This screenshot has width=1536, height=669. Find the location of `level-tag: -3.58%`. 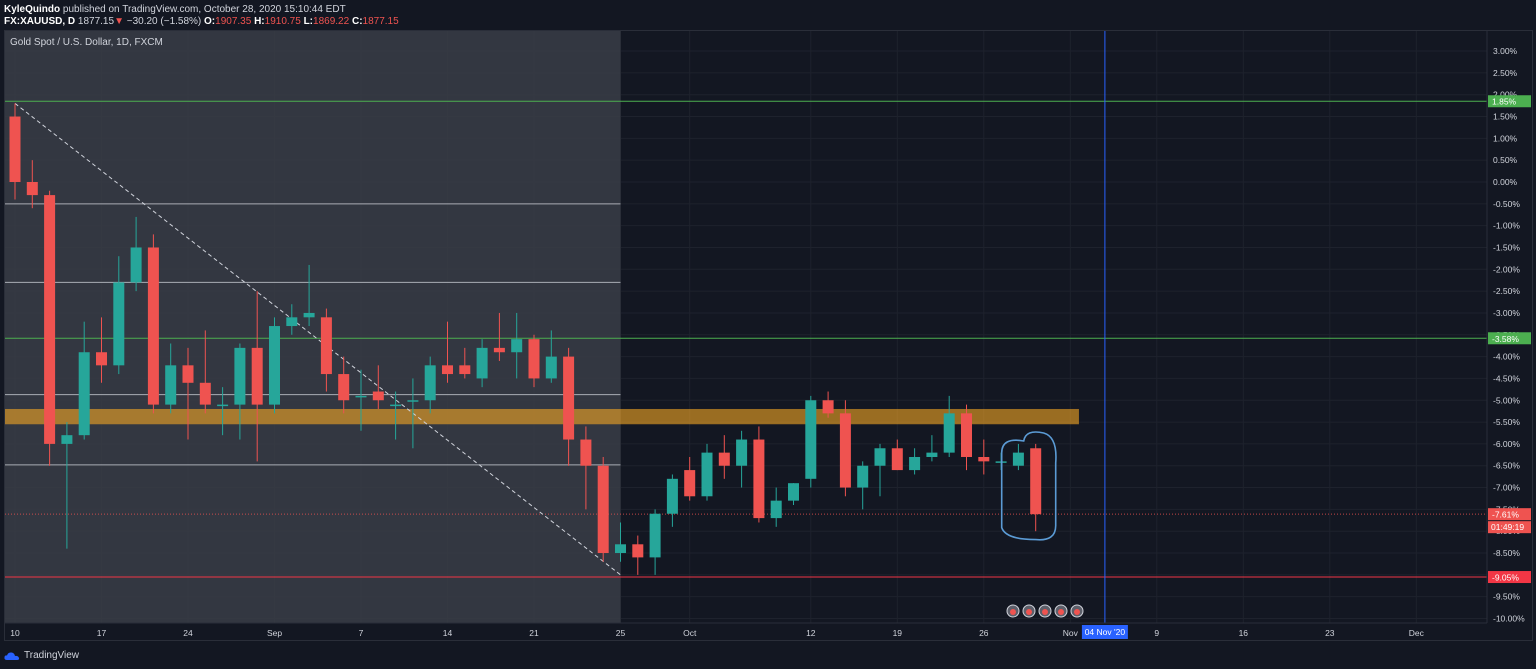

level-tag: -3.58% is located at coordinates (1505, 339).